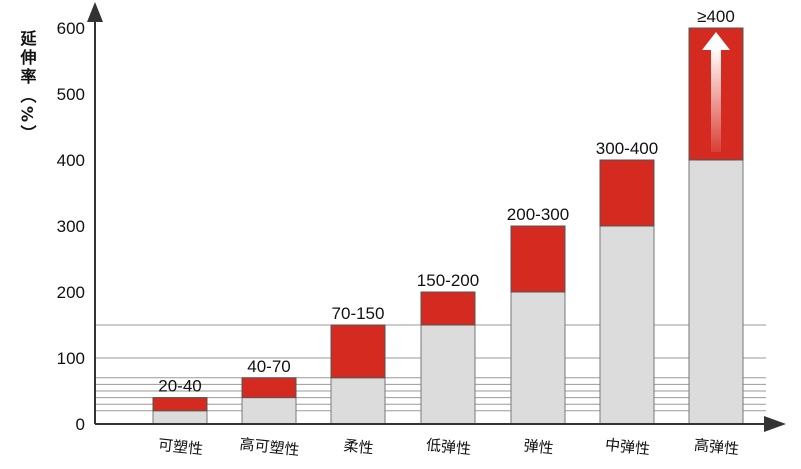 The height and width of the screenshot is (469, 801). I want to click on x-category-label: 柔性, so click(359, 447).